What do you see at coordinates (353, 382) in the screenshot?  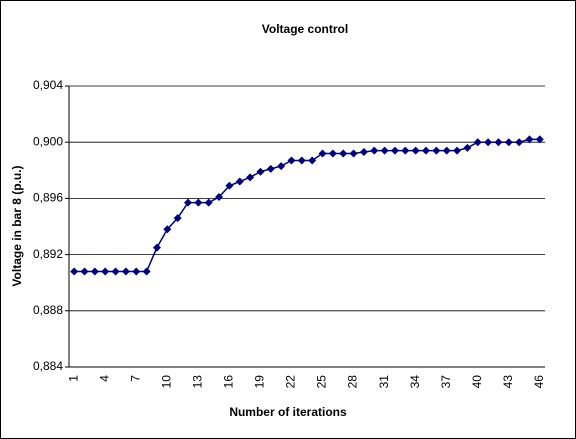 I see `x-tick-label: 28` at bounding box center [353, 382].